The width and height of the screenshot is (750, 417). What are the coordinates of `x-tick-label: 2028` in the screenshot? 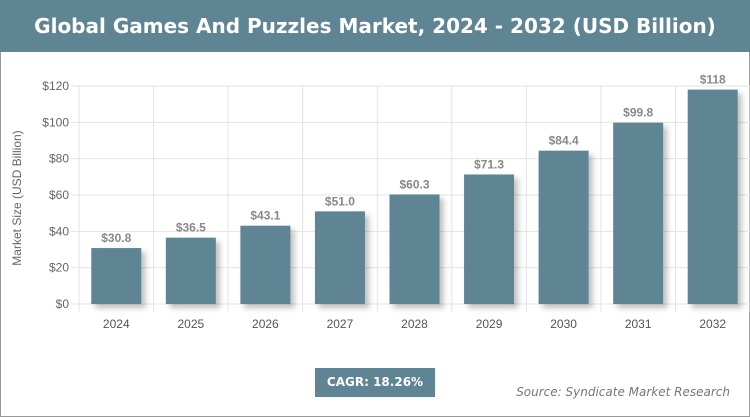 It's located at (414, 324).